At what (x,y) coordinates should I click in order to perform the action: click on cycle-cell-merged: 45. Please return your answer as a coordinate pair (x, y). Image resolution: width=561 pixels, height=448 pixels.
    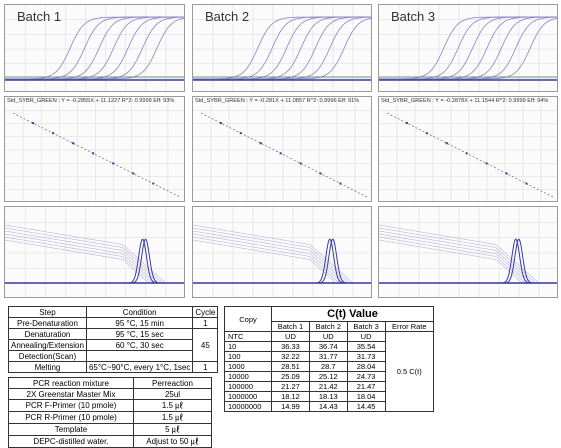
    Looking at the image, I should click on (205, 345).